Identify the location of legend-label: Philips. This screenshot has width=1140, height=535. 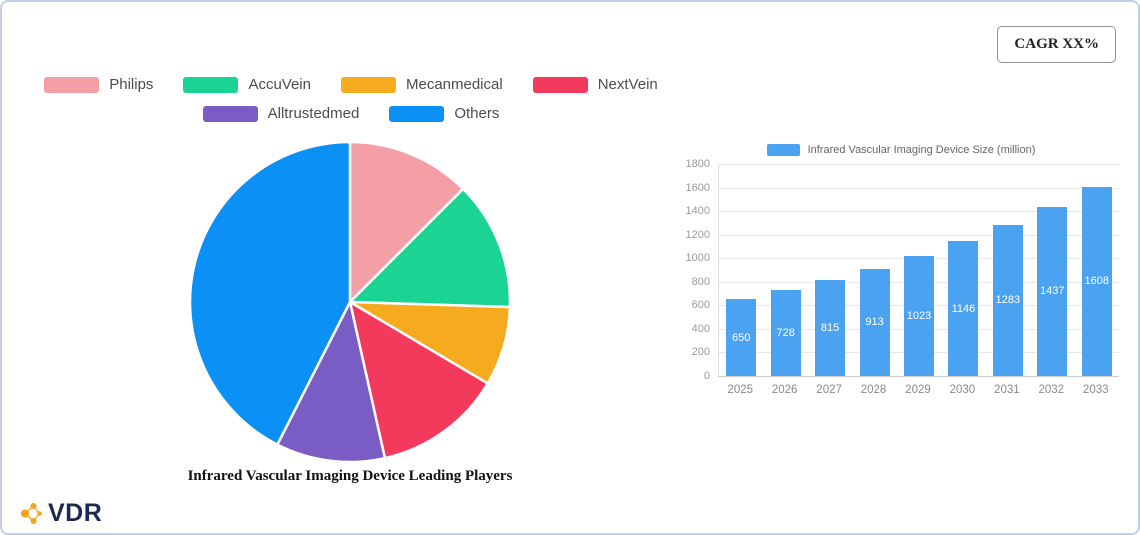
(131, 84).